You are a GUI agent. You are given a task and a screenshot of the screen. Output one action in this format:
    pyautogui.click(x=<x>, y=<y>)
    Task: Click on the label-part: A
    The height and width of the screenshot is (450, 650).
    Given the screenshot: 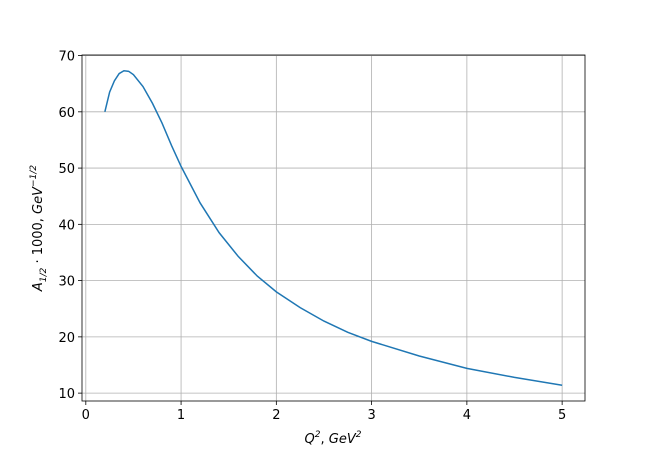 What is the action you would take?
    pyautogui.click(x=38, y=287)
    